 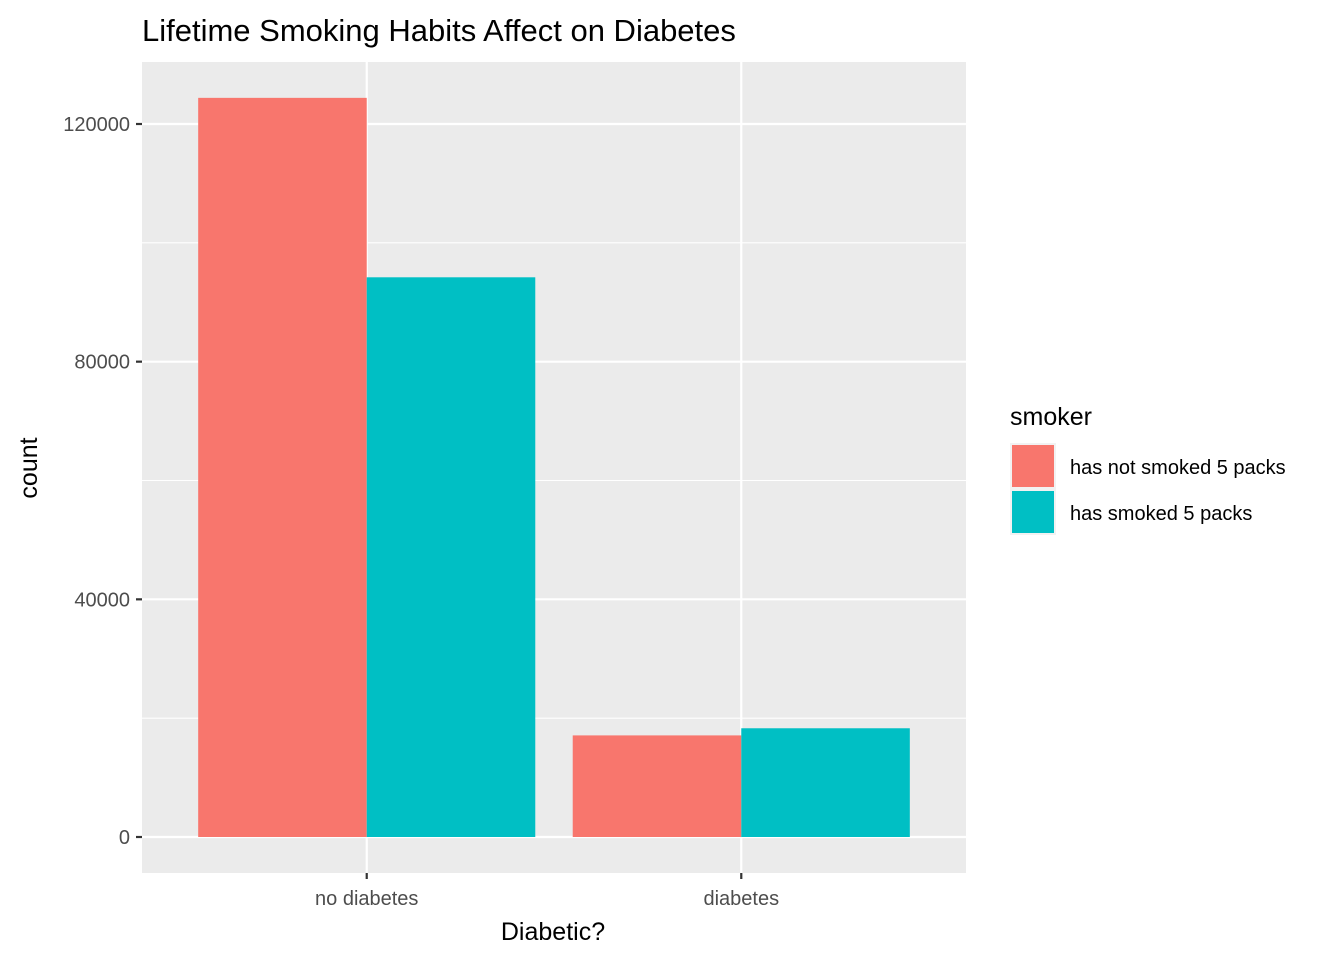 What do you see at coordinates (741, 899) in the screenshot?
I see `x-tick-label: diabetes` at bounding box center [741, 899].